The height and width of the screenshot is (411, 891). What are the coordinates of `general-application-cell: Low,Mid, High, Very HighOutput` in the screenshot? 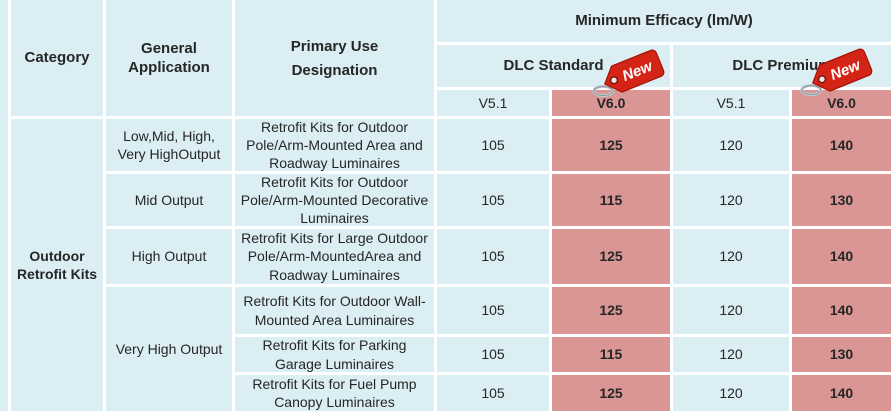 It's located at (169, 145).